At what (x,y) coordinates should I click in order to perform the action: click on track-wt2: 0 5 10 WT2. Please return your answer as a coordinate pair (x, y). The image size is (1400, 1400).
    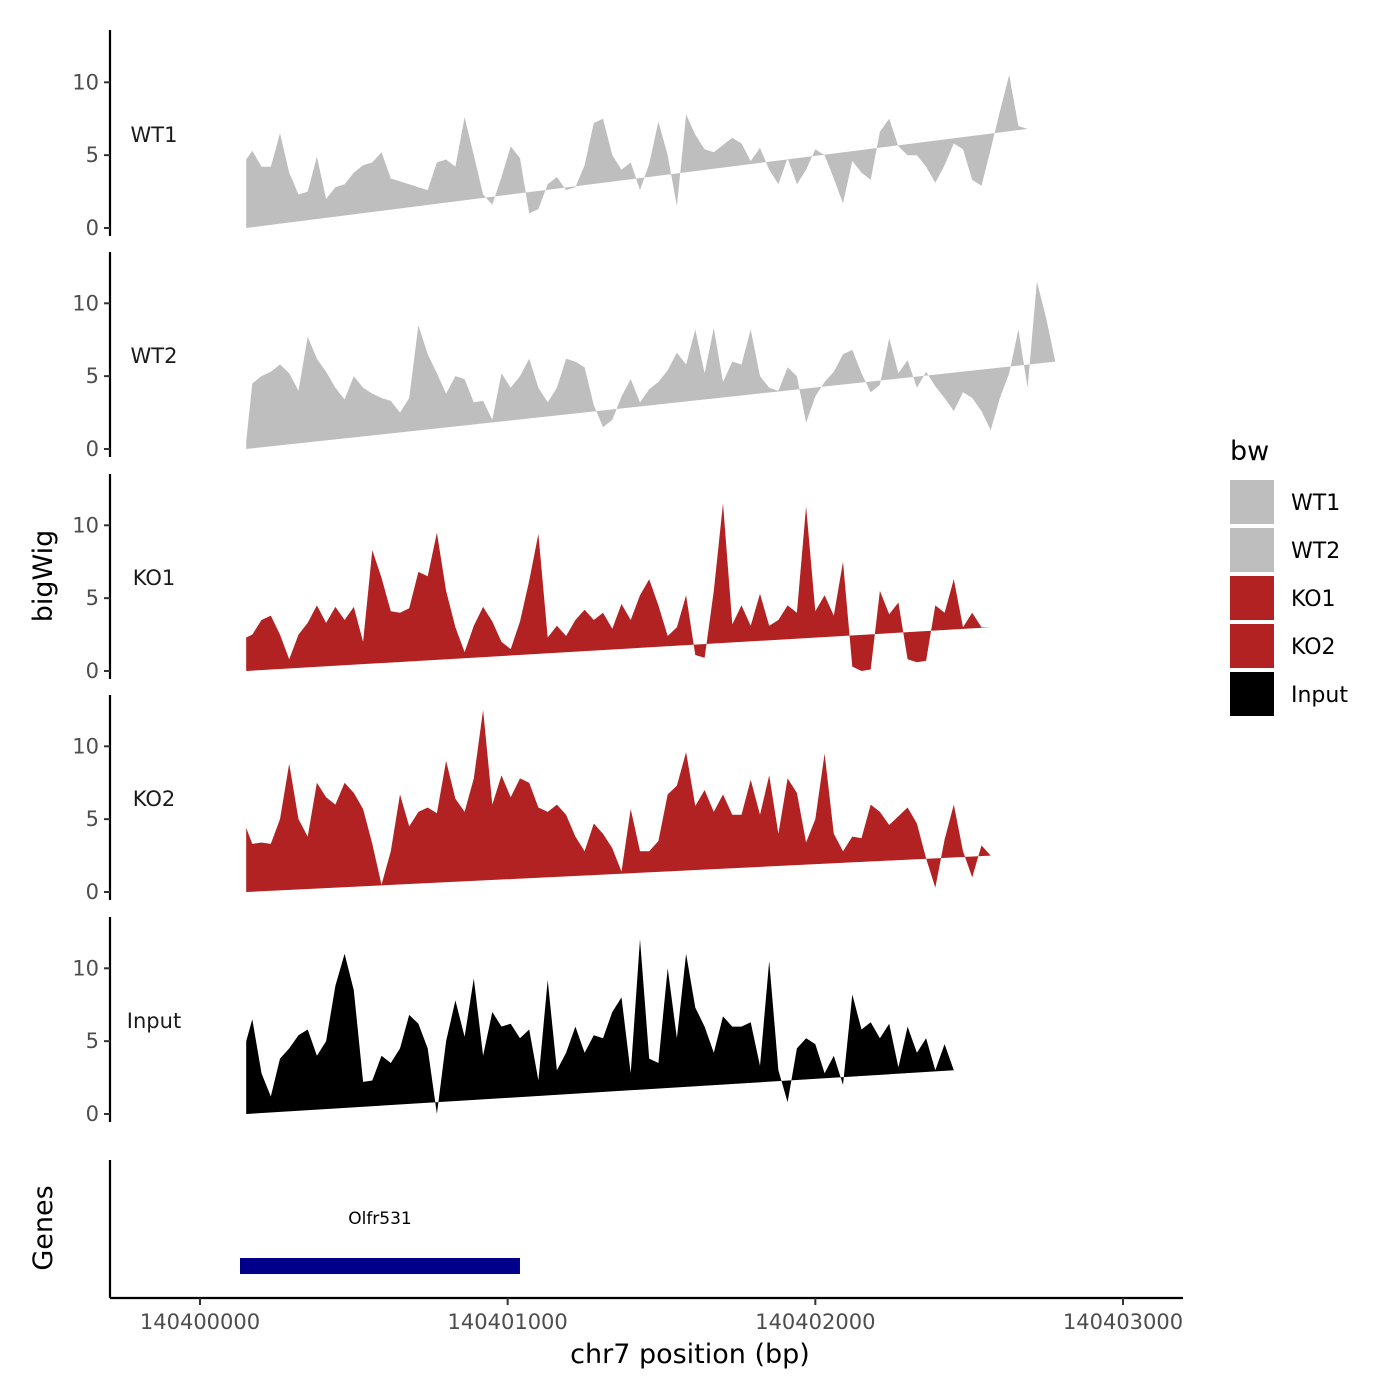
    Looking at the image, I should click on (564, 356).